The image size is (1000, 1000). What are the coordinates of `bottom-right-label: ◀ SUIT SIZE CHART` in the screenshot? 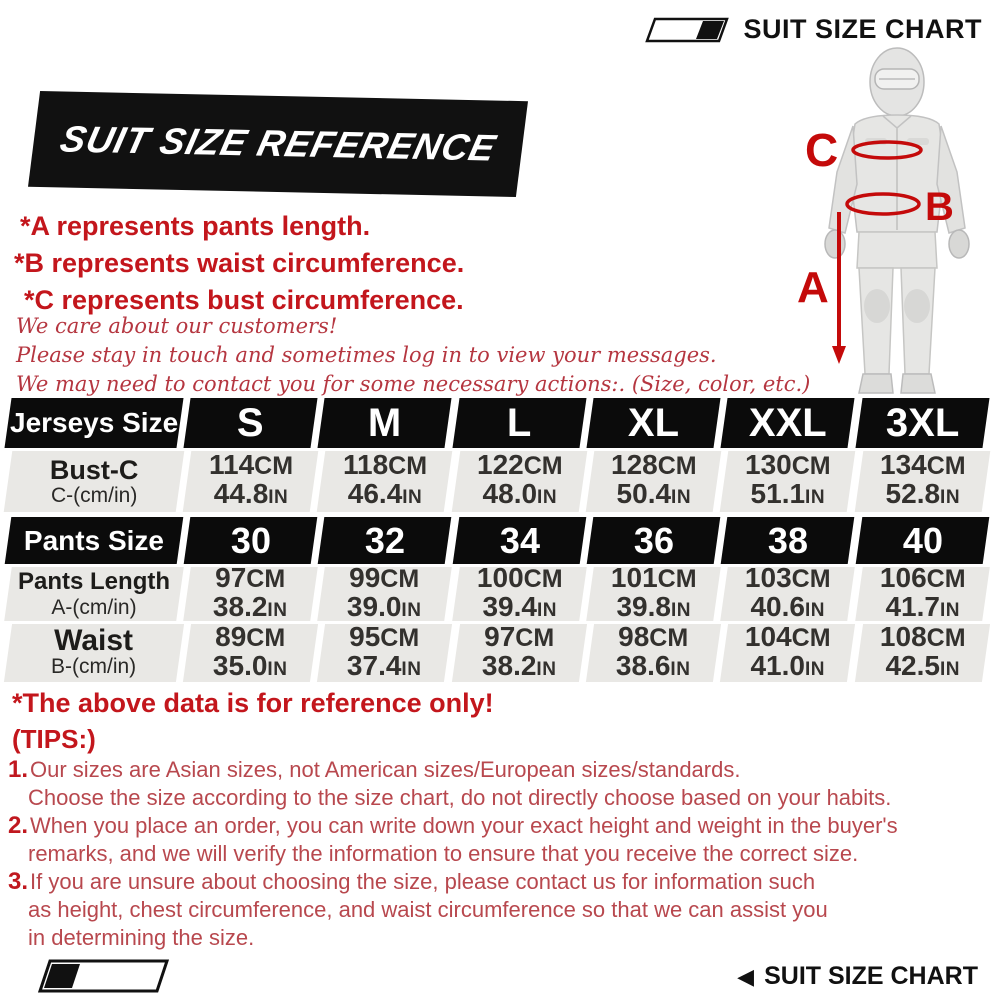 It's located at (857, 976).